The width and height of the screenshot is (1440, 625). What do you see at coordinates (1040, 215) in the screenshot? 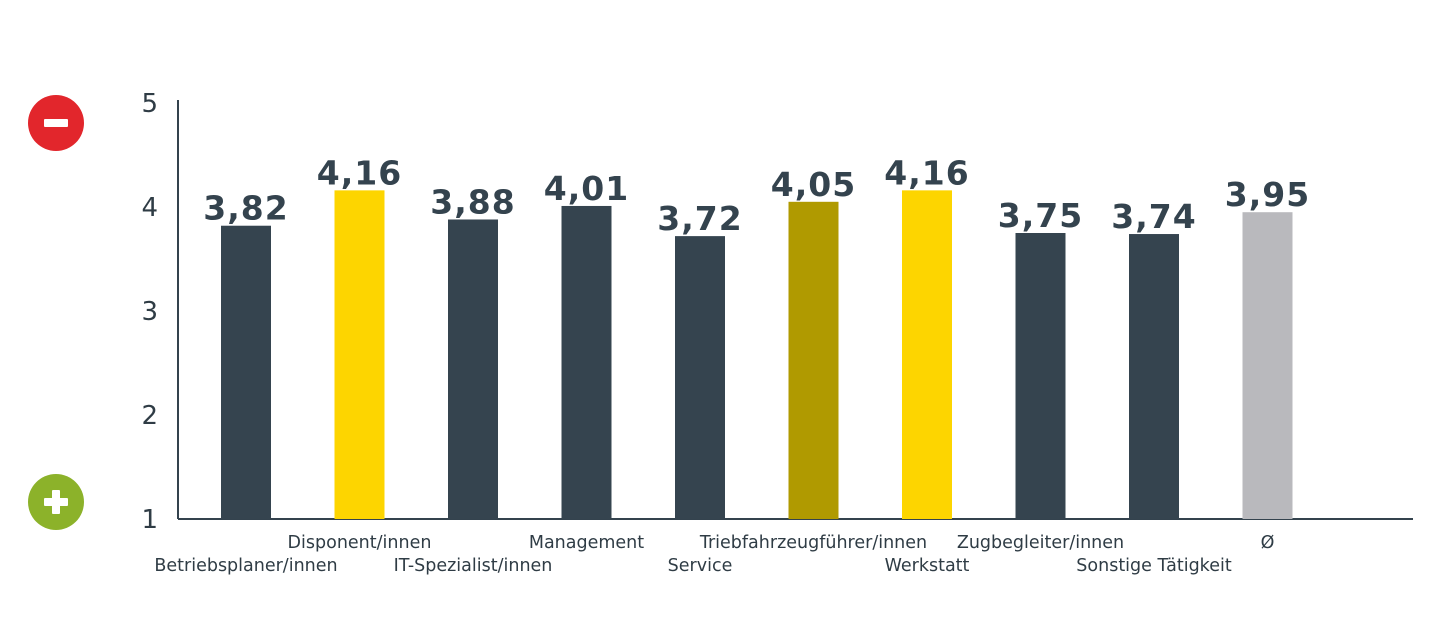
I see `value-label: 3,75` at bounding box center [1040, 215].